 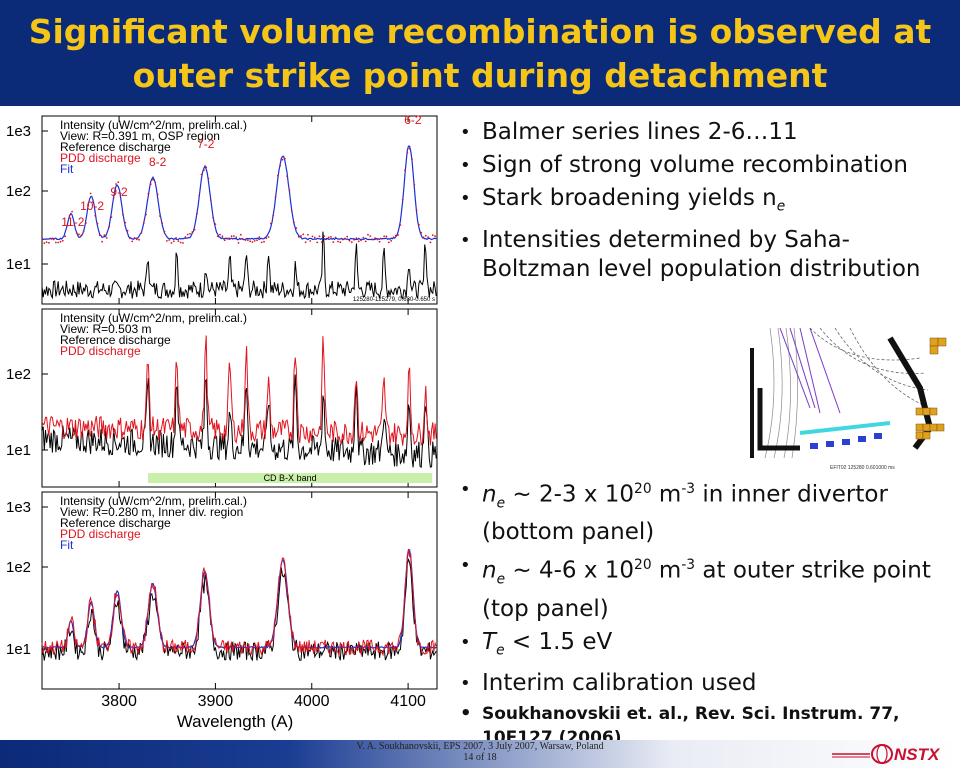 What do you see at coordinates (239, 210) in the screenshot?
I see `spectrum-panel-top` at bounding box center [239, 210].